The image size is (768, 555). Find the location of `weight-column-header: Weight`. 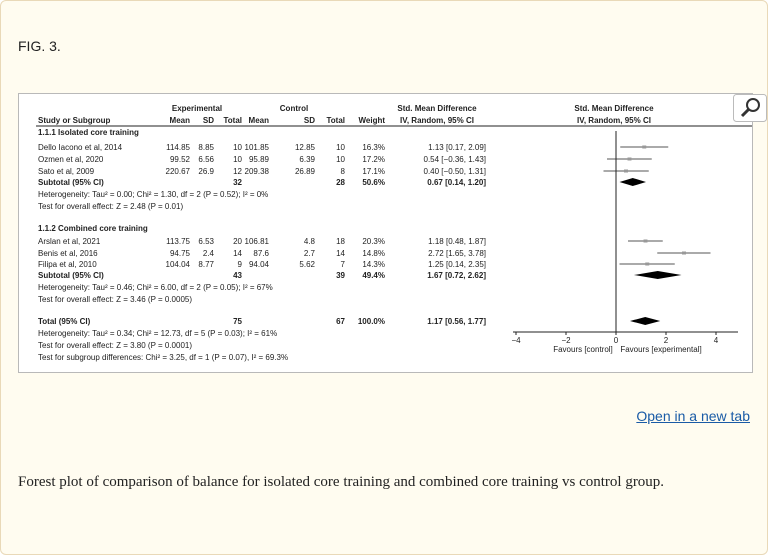

weight-column-header: Weight is located at coordinates (371, 120).